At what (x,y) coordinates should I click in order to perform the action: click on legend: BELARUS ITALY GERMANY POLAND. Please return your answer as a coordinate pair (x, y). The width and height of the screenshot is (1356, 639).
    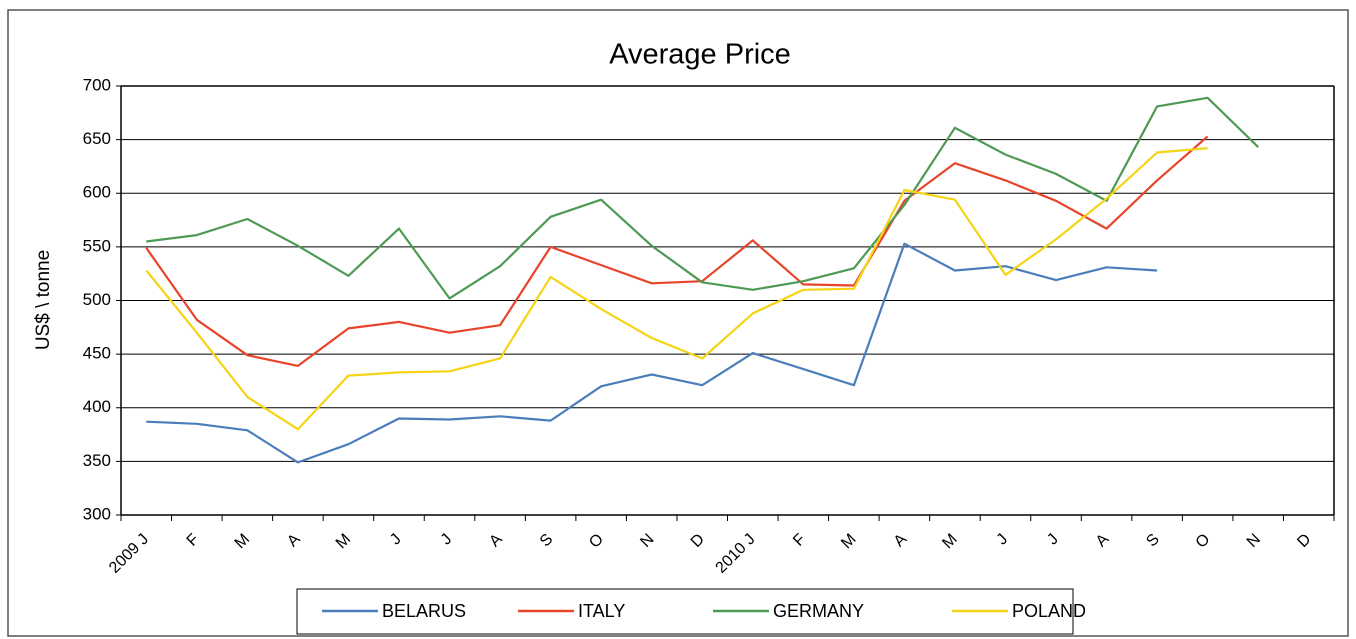
    Looking at the image, I should click on (704, 611).